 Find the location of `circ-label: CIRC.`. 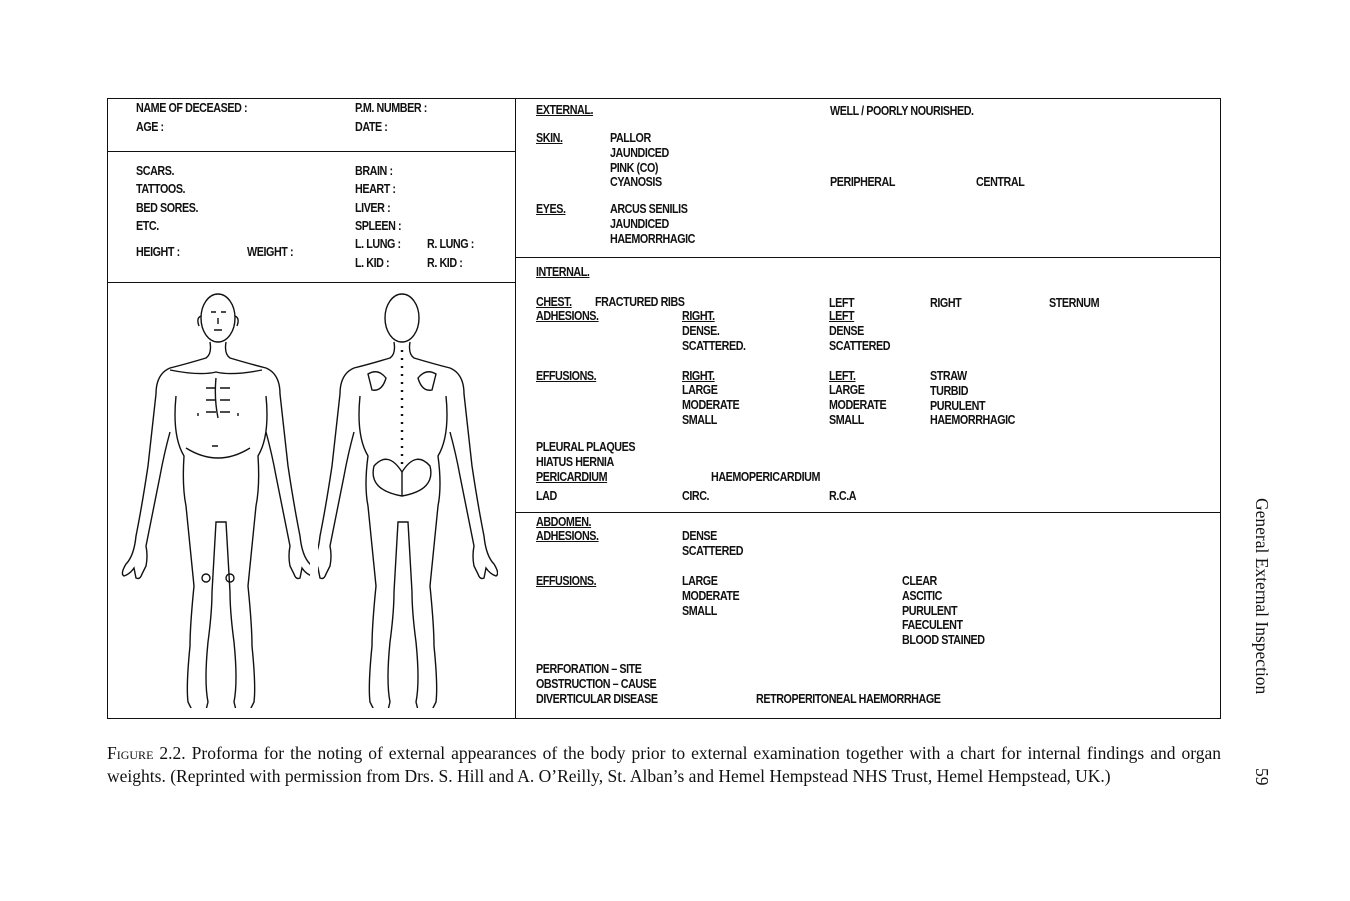

circ-label: CIRC. is located at coordinates (696, 496).